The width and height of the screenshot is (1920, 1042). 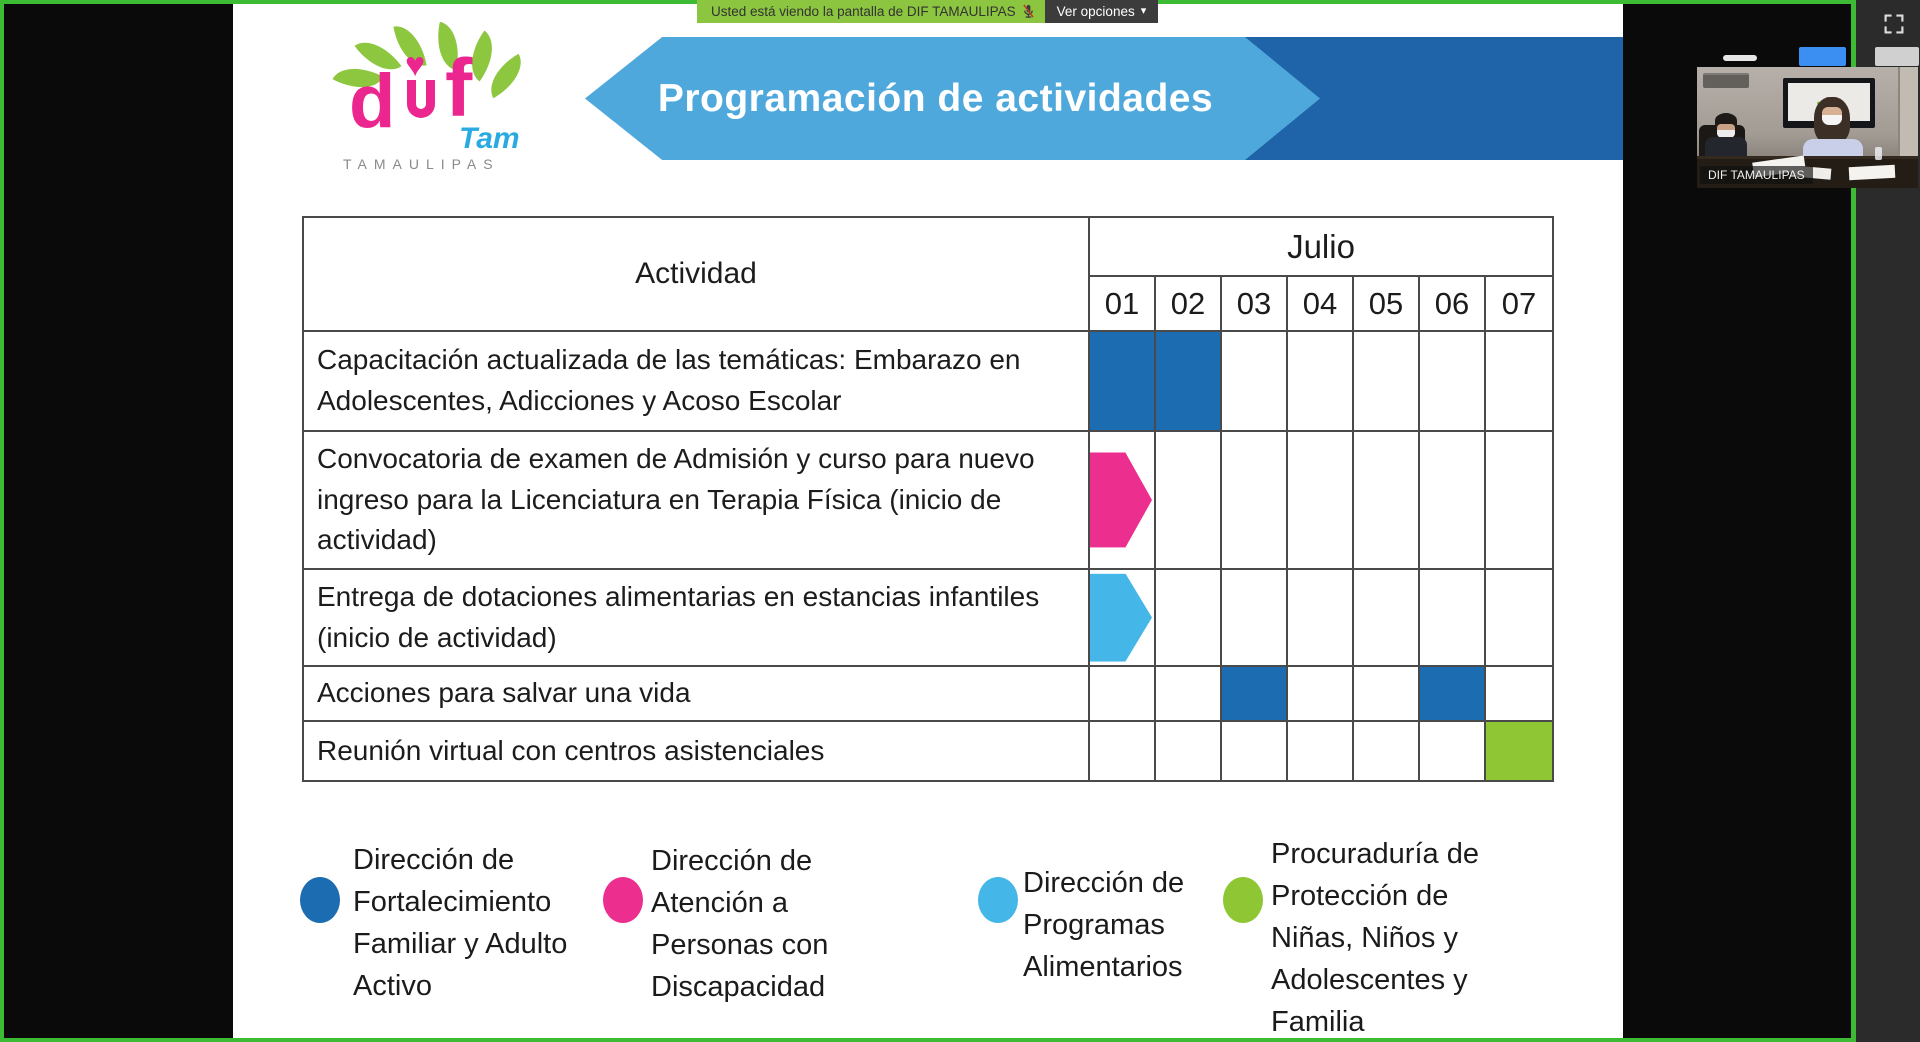 I want to click on legend-label: Dirección de Programas Alimentarios, so click(x=1104, y=925).